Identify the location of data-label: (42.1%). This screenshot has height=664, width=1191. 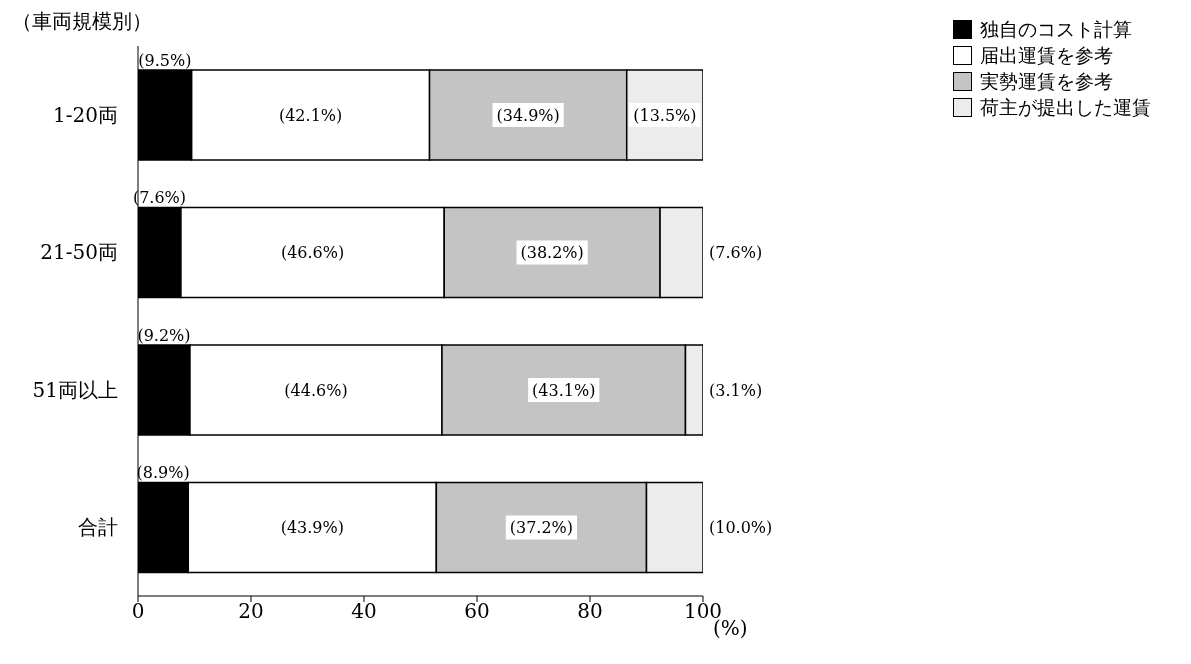
(310, 115).